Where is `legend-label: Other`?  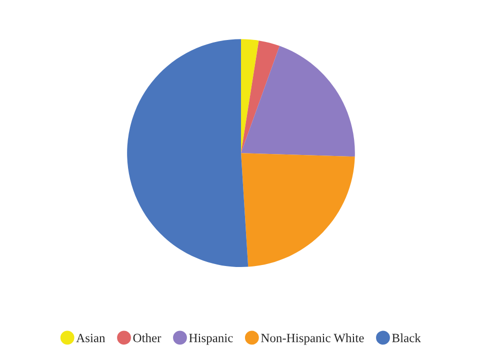 legend-label: Other is located at coordinates (147, 337).